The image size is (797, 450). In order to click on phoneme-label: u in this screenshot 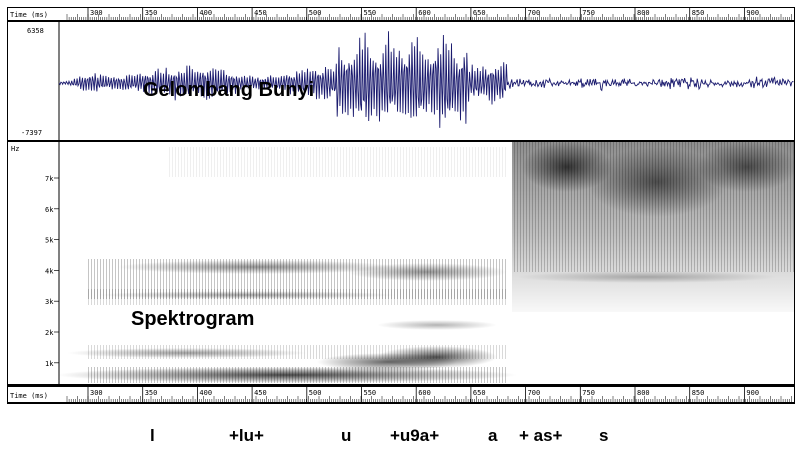, I will do `click(346, 435)`.